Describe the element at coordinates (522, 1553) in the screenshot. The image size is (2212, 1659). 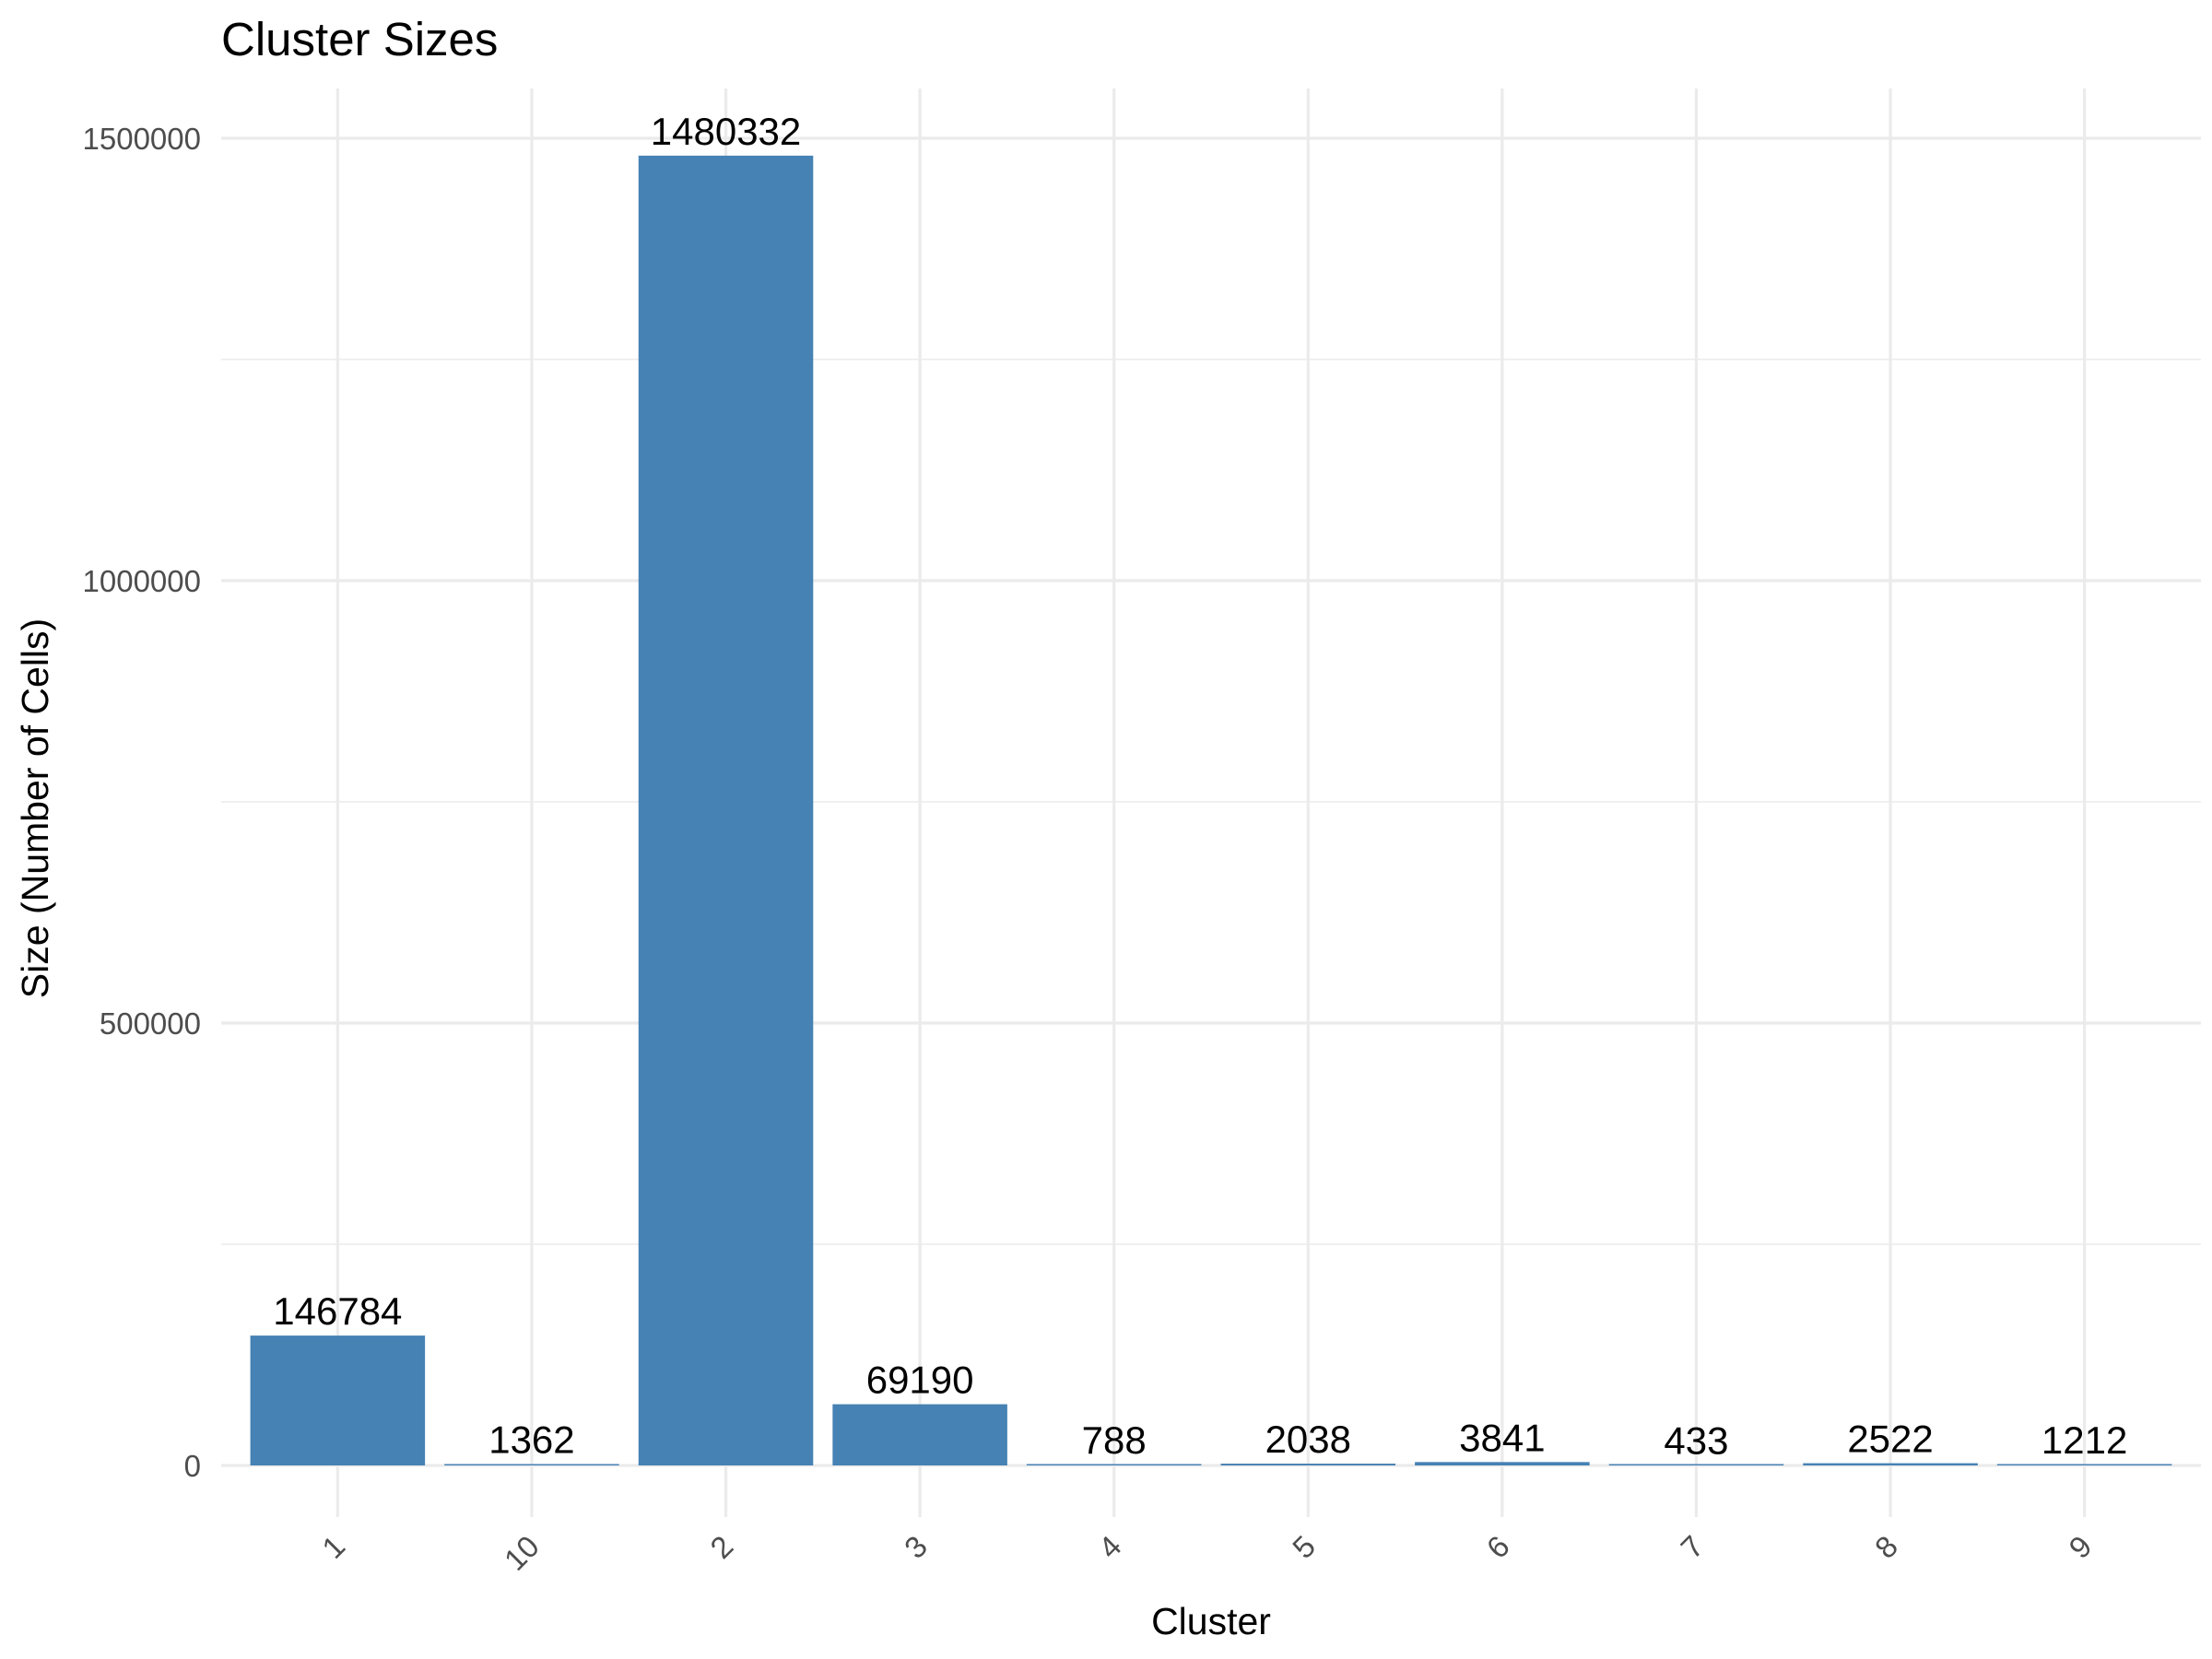
I see `x-tick-label: 10` at that location.